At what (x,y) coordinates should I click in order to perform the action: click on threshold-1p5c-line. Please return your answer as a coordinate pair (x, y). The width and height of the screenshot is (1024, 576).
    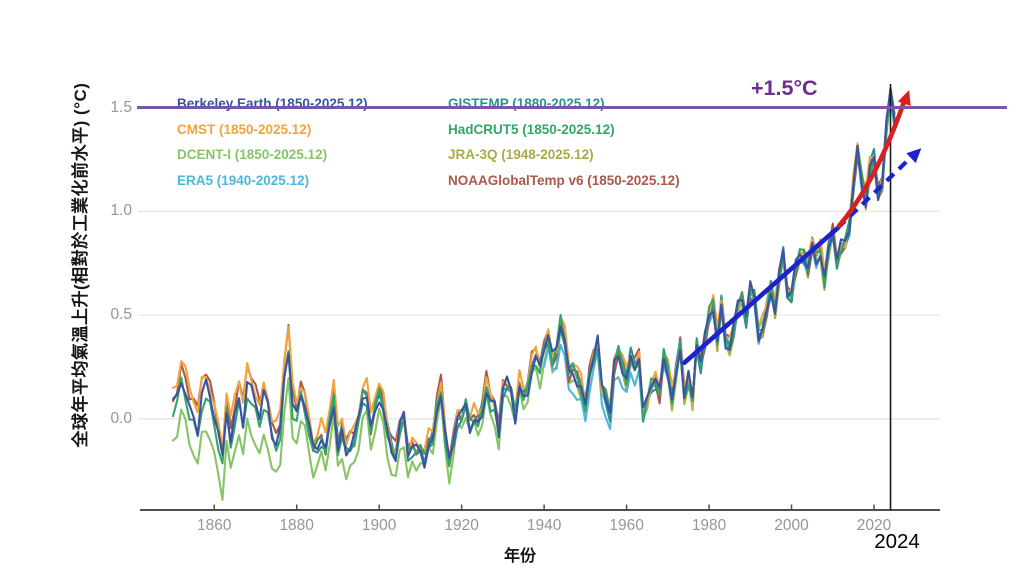
    Looking at the image, I should click on (572, 107).